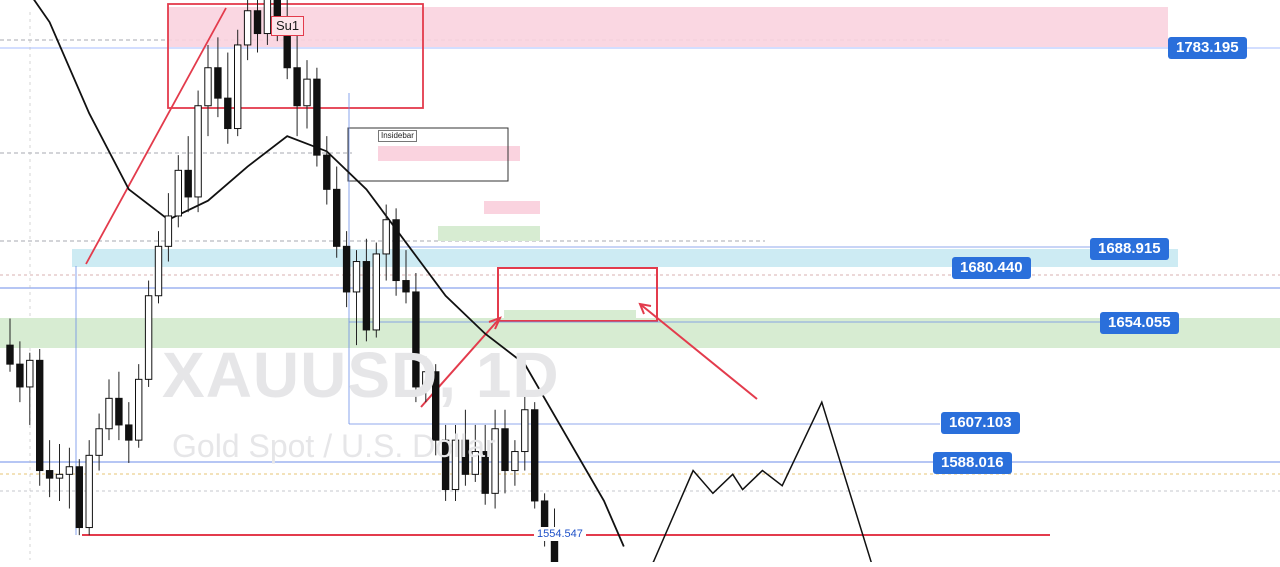 This screenshot has width=1280, height=567. Describe the element at coordinates (288, 26) in the screenshot. I see `su1-label: Su1` at that location.